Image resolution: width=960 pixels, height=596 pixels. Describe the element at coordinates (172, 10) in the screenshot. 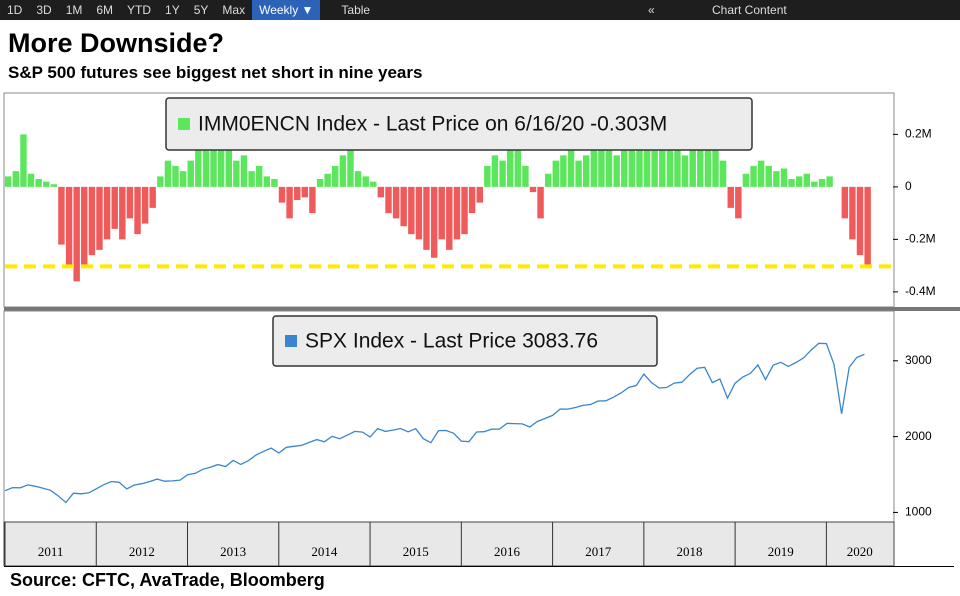

I see `toolbar-button: 1Y` at that location.